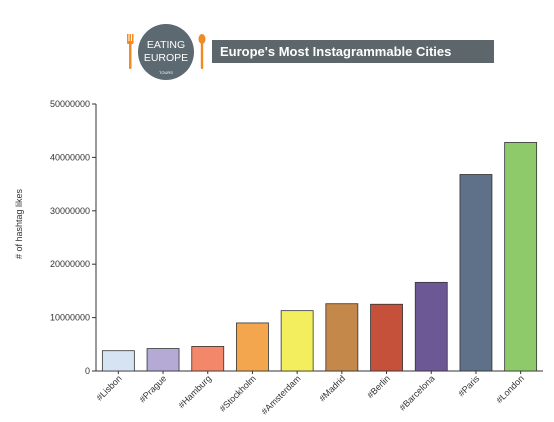 This screenshot has width=554, height=422. I want to click on bar-berlin, so click(386, 337).